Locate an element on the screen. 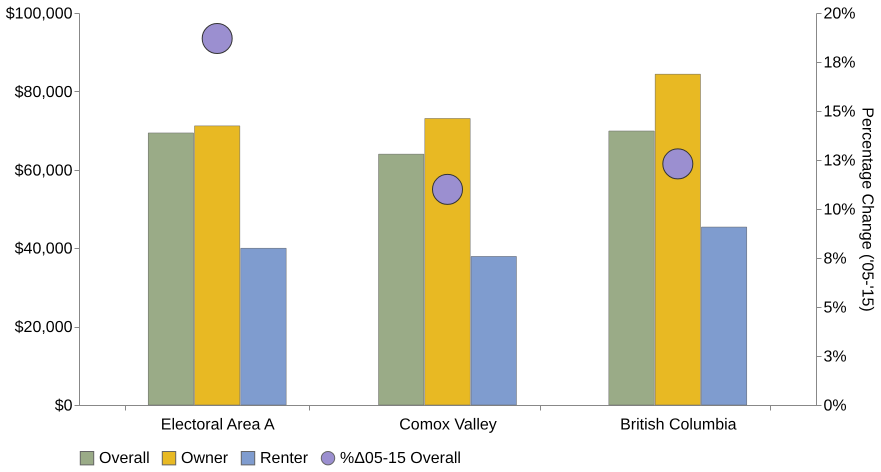 This screenshot has width=881, height=472. legend-label: %Δ05-15 Overall is located at coordinates (400, 459).